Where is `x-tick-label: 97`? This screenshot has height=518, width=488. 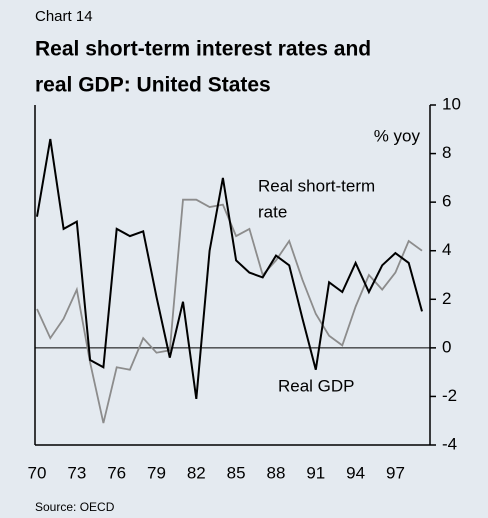
x-tick-label: 97 is located at coordinates (395, 472).